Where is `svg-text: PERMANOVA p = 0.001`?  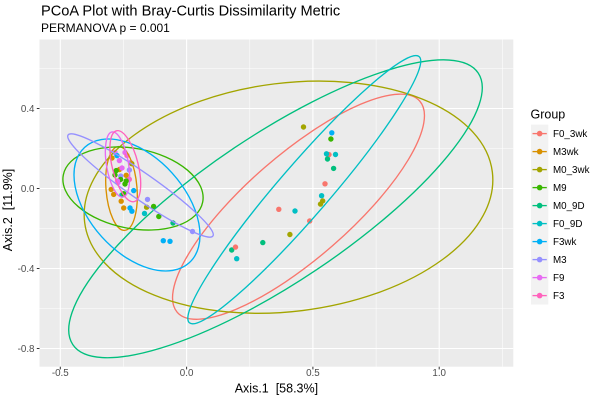 svg-text: PERMANOVA p = 0.001 is located at coordinates (105, 28).